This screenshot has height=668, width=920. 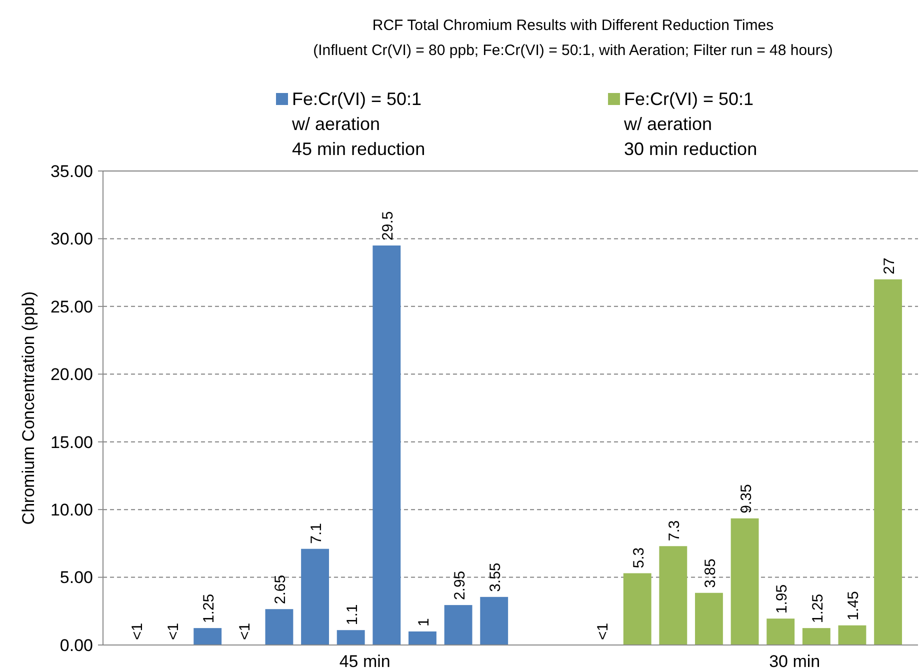 I want to click on chart-subtitle: (Influent Cr(VI) = 80 ppb; Fe:Cr(VI) = 50:1, with Aeration; Filter run = 48 hours), so click(x=573, y=50).